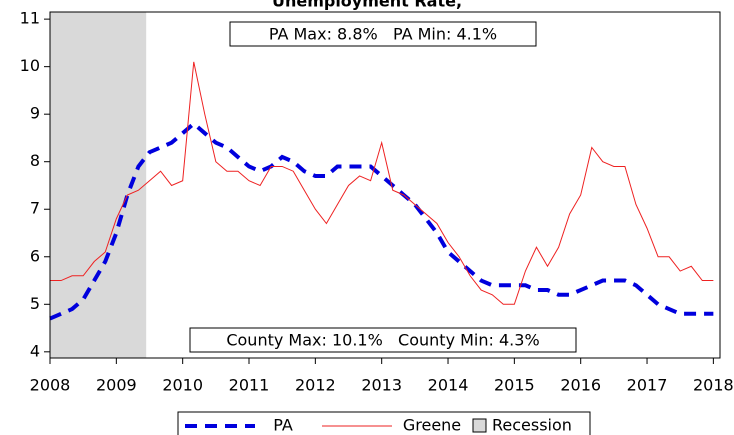  Describe the element at coordinates (35, 113) in the screenshot. I see `y-tick-label: 9` at that location.